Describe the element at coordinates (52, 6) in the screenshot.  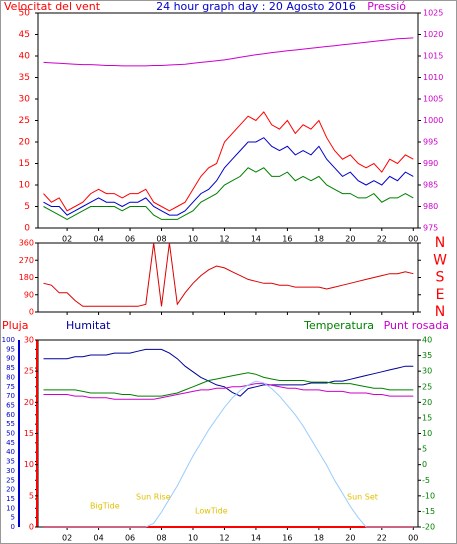
I see `header-label: Velocitat del vent` at that location.